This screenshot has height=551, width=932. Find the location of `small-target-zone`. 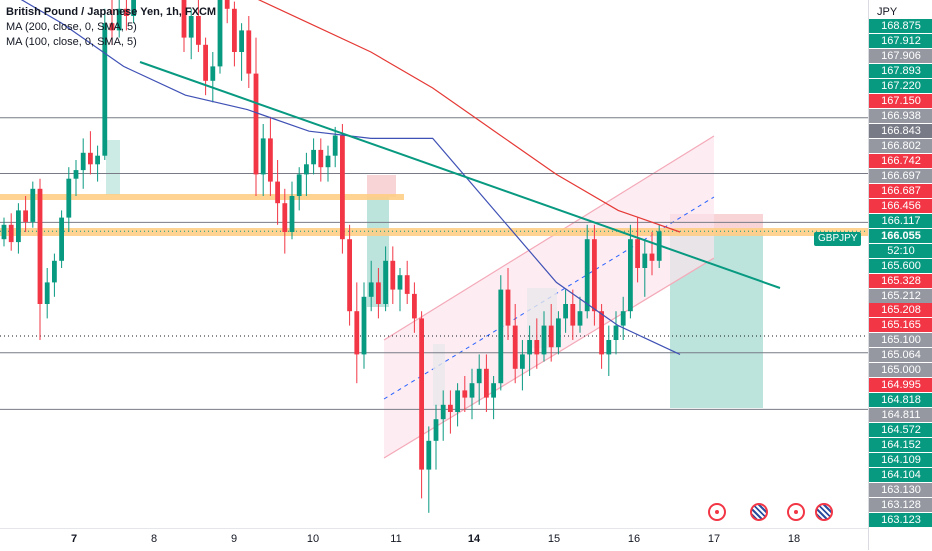

small-target-zone is located at coordinates (113, 167).